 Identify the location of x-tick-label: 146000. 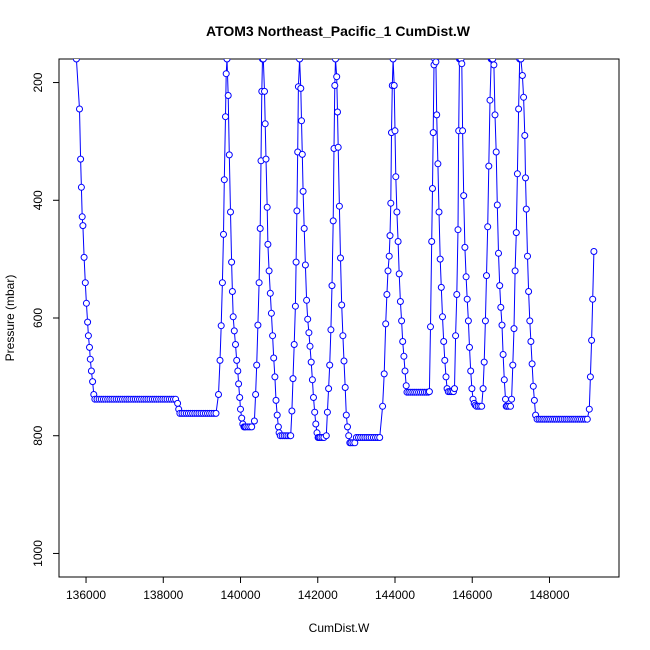
(472, 595).